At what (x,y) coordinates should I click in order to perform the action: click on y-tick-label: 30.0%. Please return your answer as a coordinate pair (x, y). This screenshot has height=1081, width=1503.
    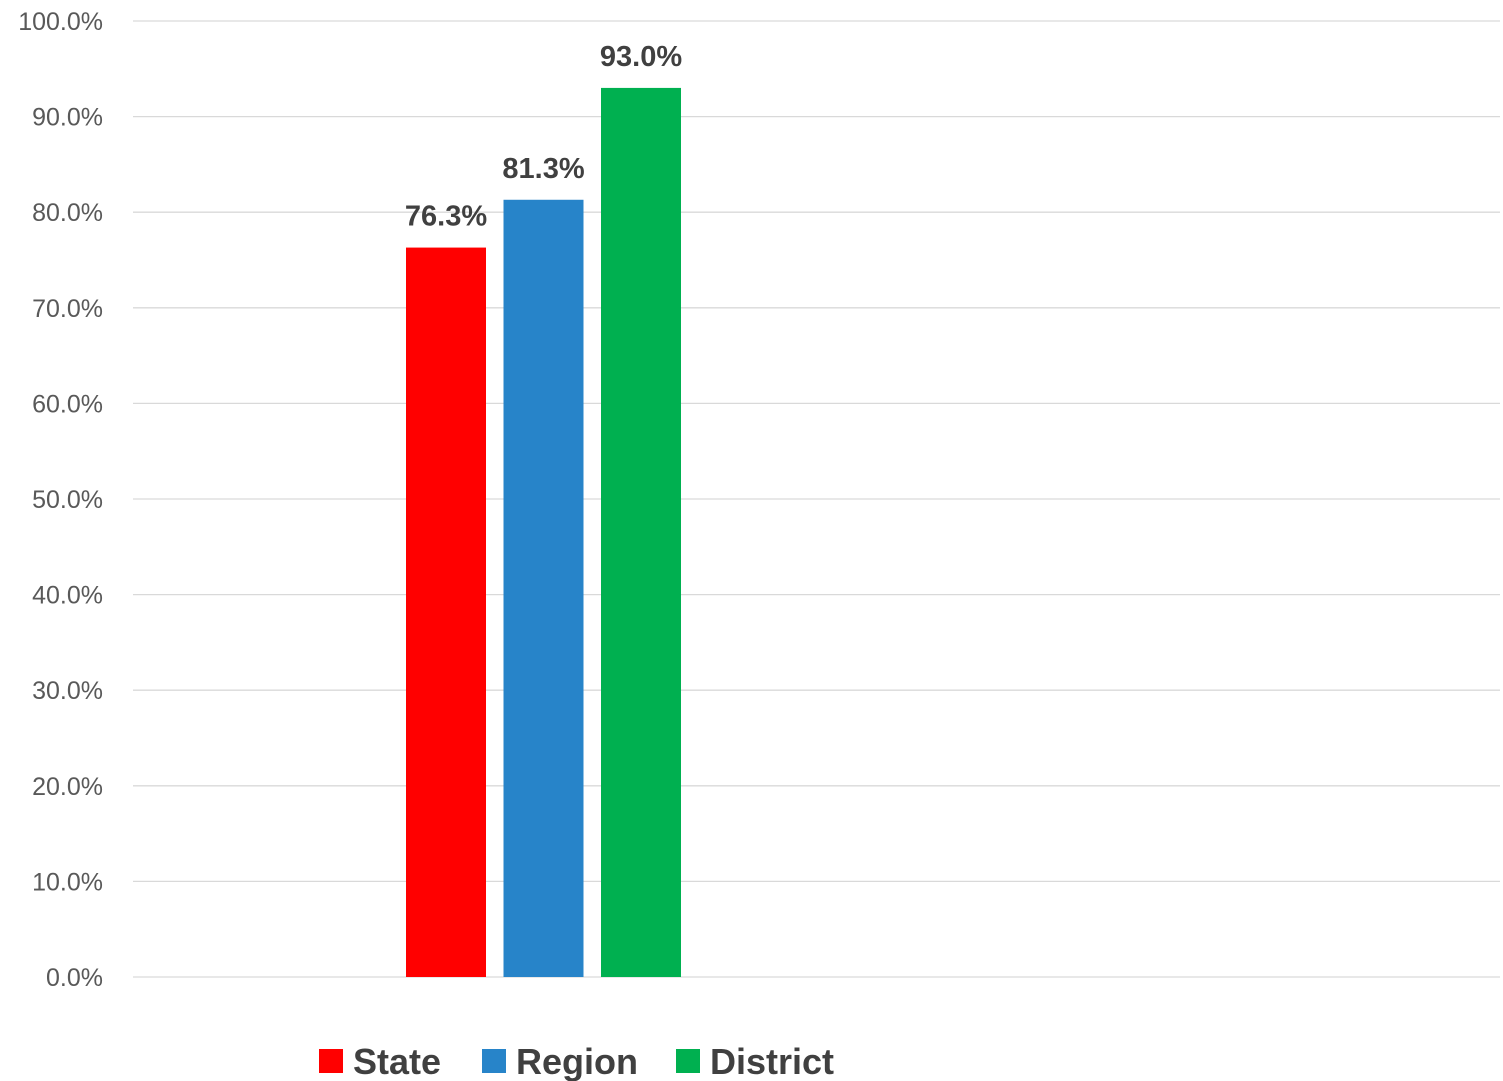
    Looking at the image, I should click on (67, 691).